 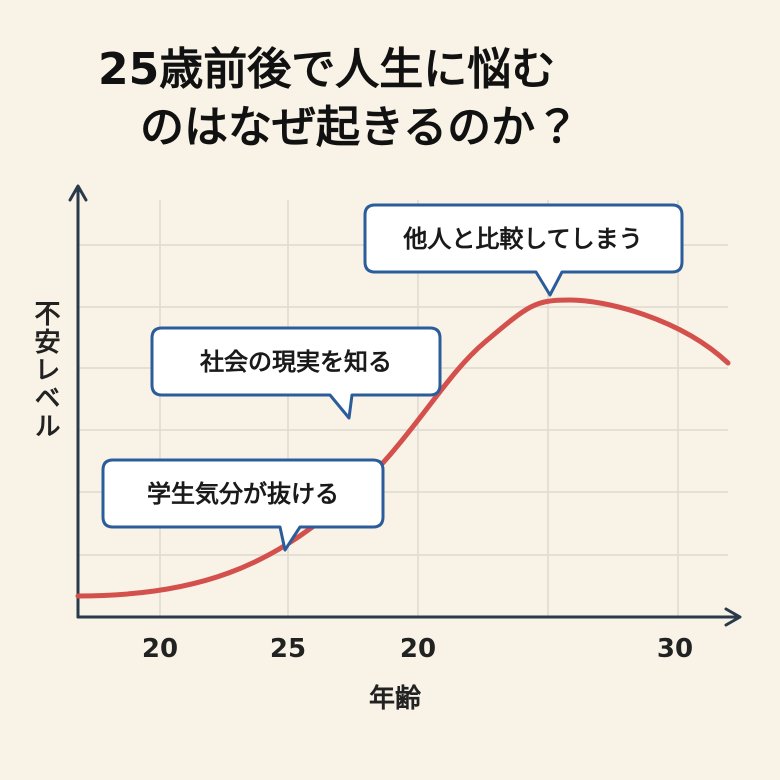 I want to click on callout: 学生気分が抜ける, so click(x=243, y=505).